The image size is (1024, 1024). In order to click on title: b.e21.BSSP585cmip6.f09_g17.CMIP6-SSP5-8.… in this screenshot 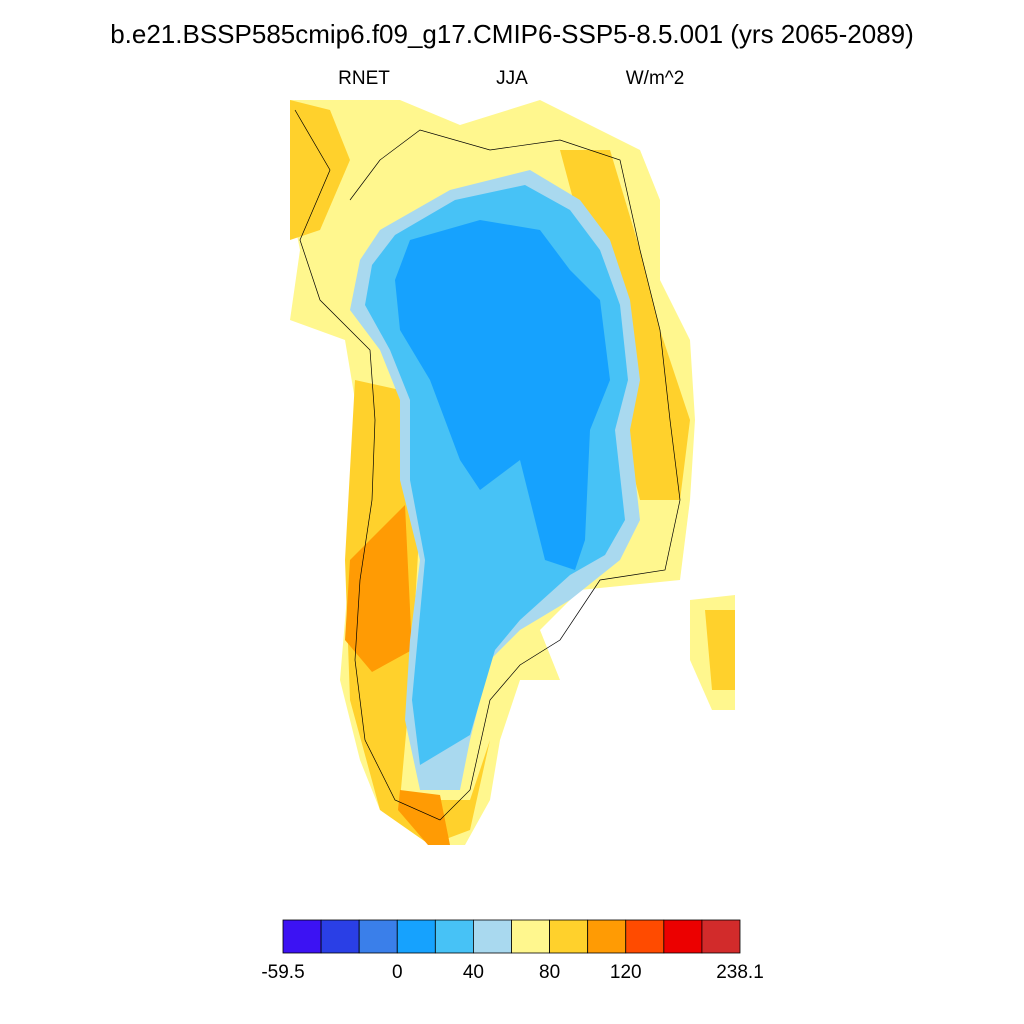, I will do `click(512, 34)`.